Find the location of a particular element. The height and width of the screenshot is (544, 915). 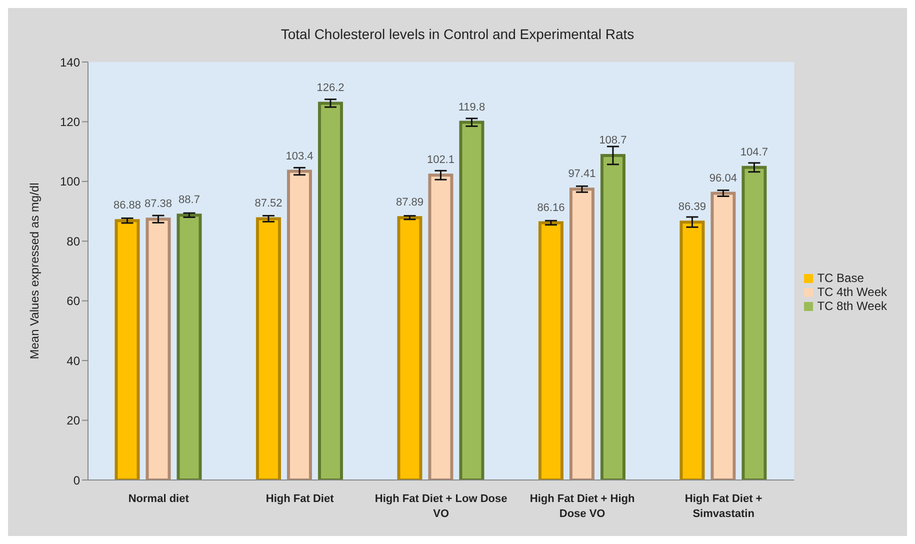

legend-label: TC Base is located at coordinates (840, 278).